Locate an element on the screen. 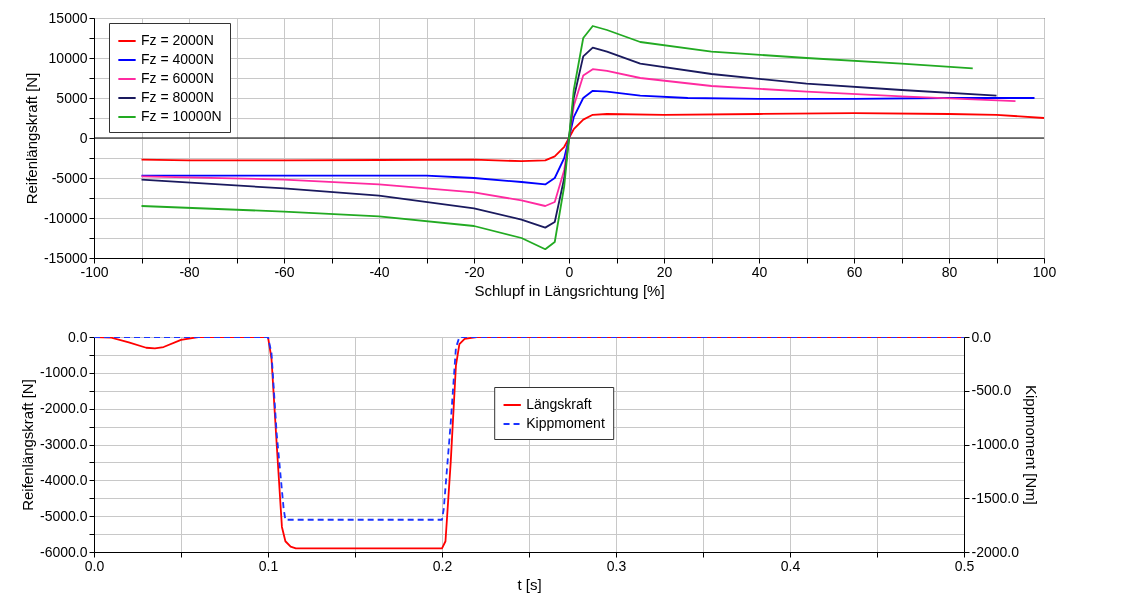 Image resolution: width=1124 pixels, height=600 pixels. x-tick-label: -100 is located at coordinates (94, 271).